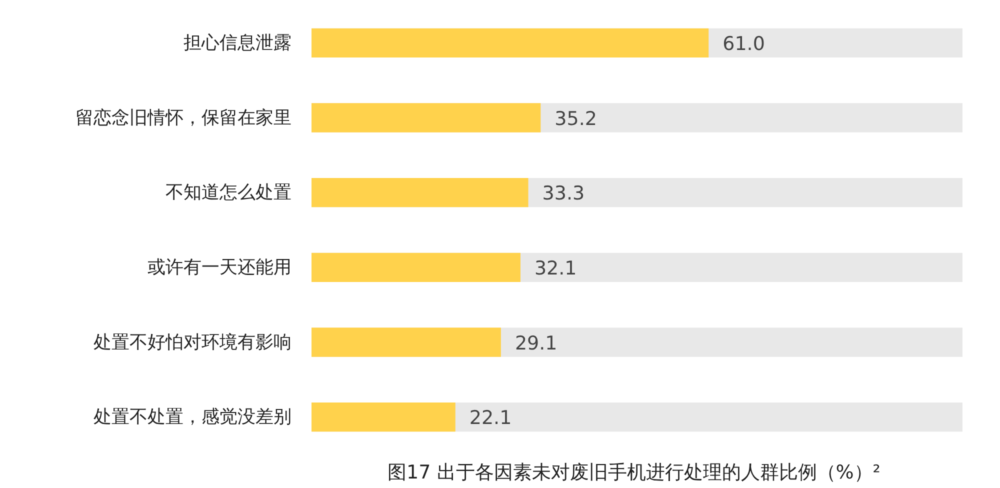  I want to click on y-tick-label: 留恋念旧情怀，保留在家里, so click(184, 117).